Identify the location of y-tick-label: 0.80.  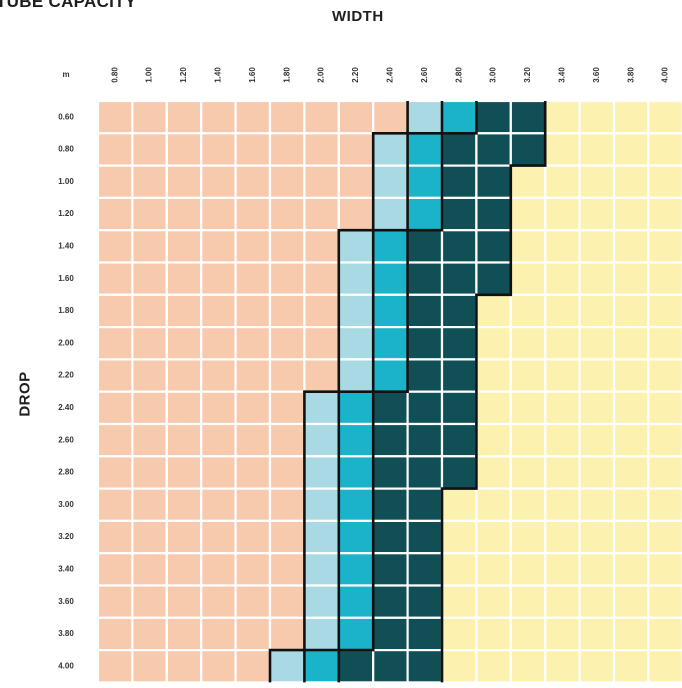
(66, 149).